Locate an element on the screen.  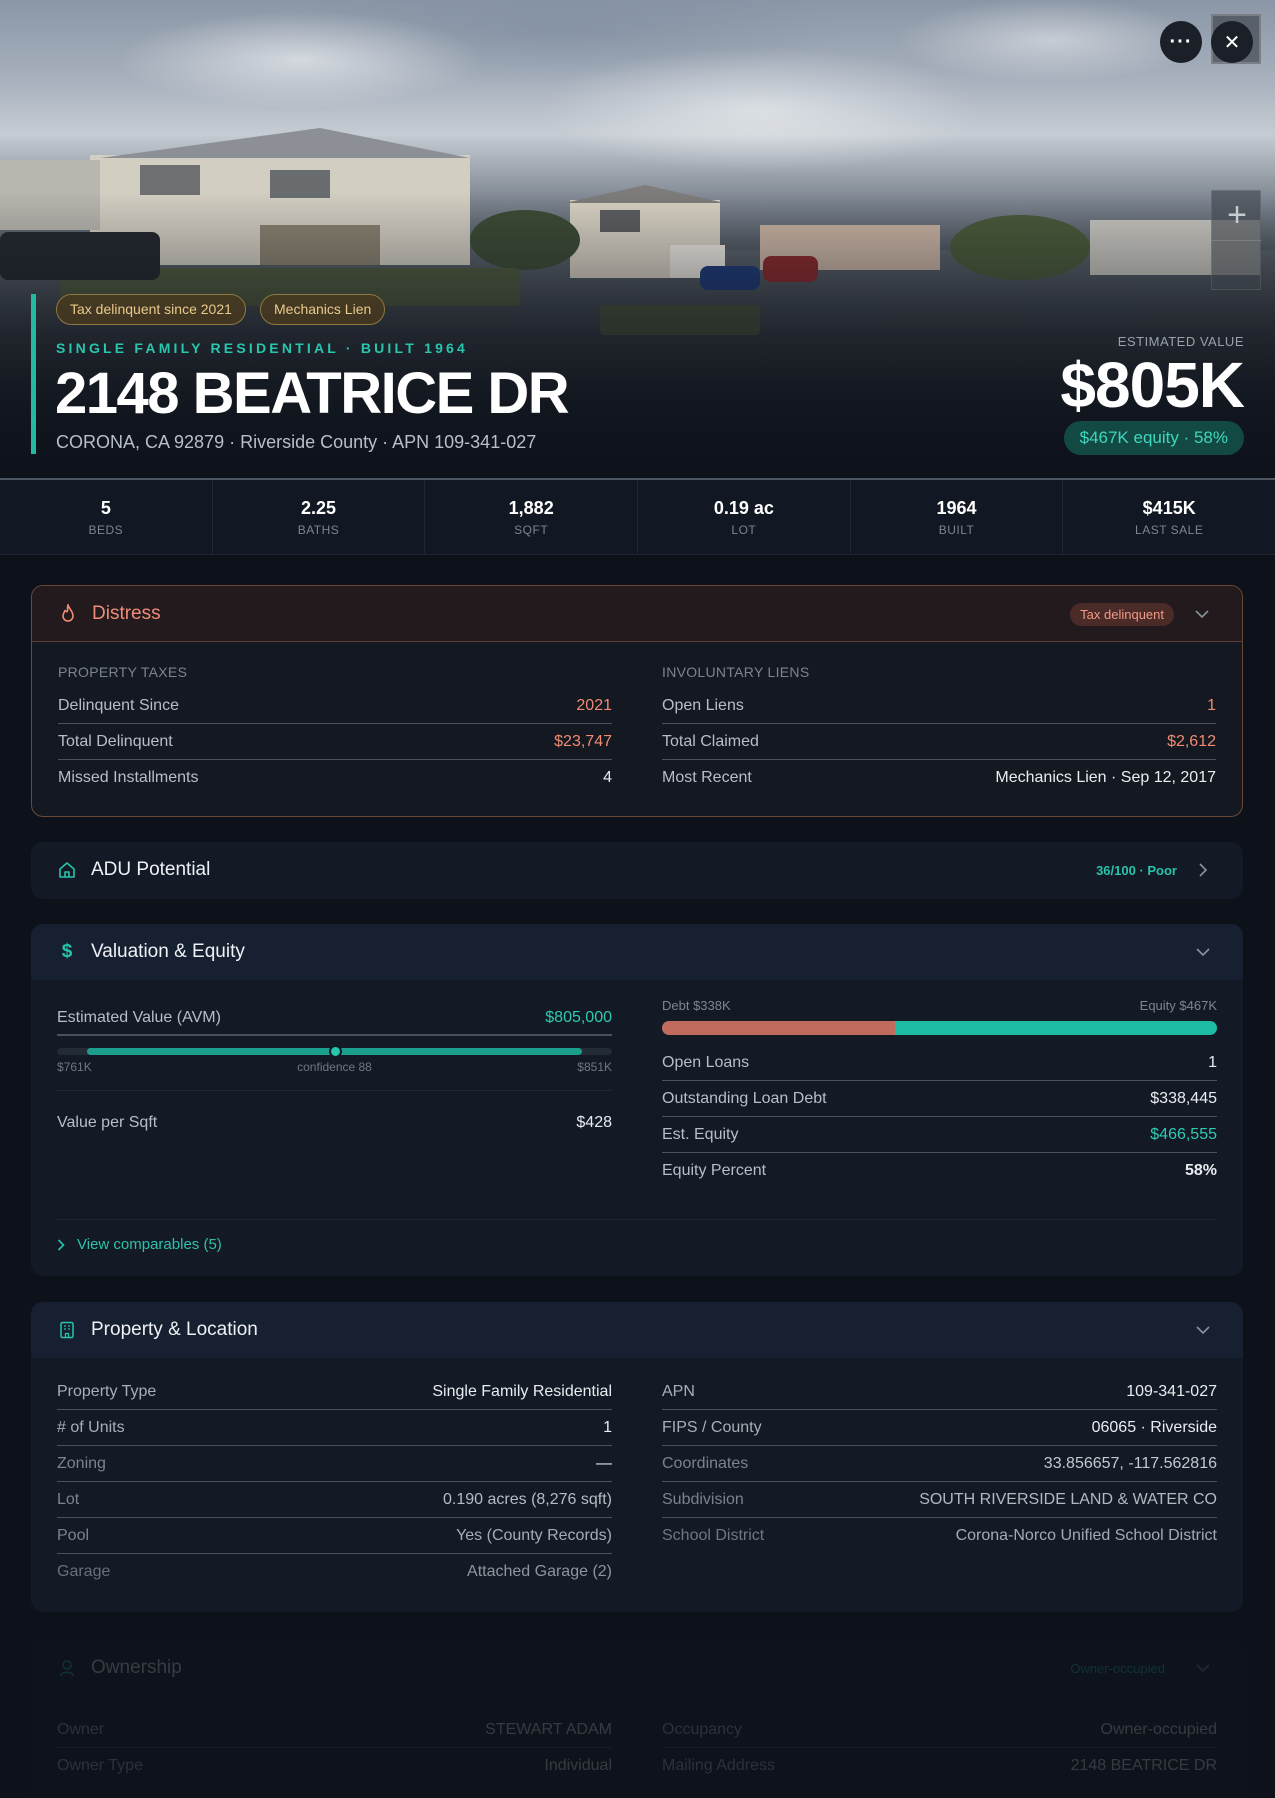
property-header: Property & Location is located at coordinates (637, 1330).